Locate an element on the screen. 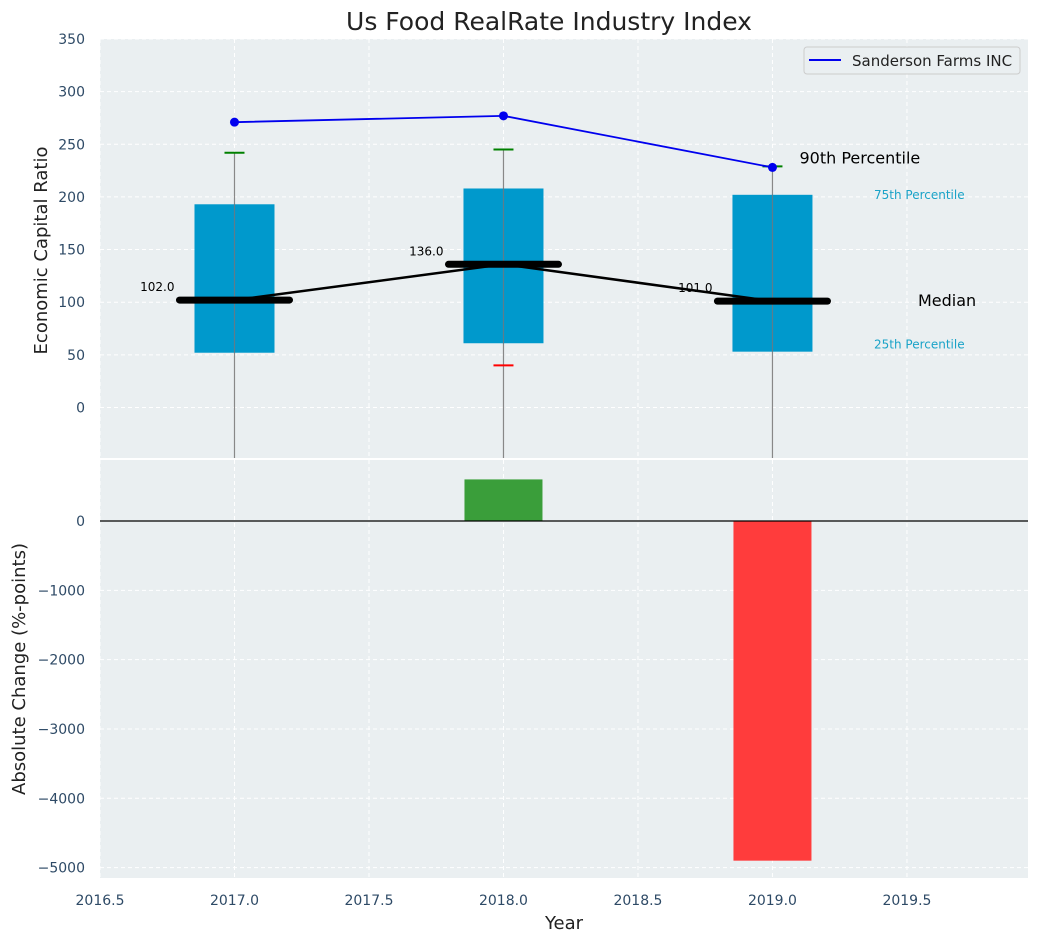  x-tick-label: 2019.0 is located at coordinates (772, 901).